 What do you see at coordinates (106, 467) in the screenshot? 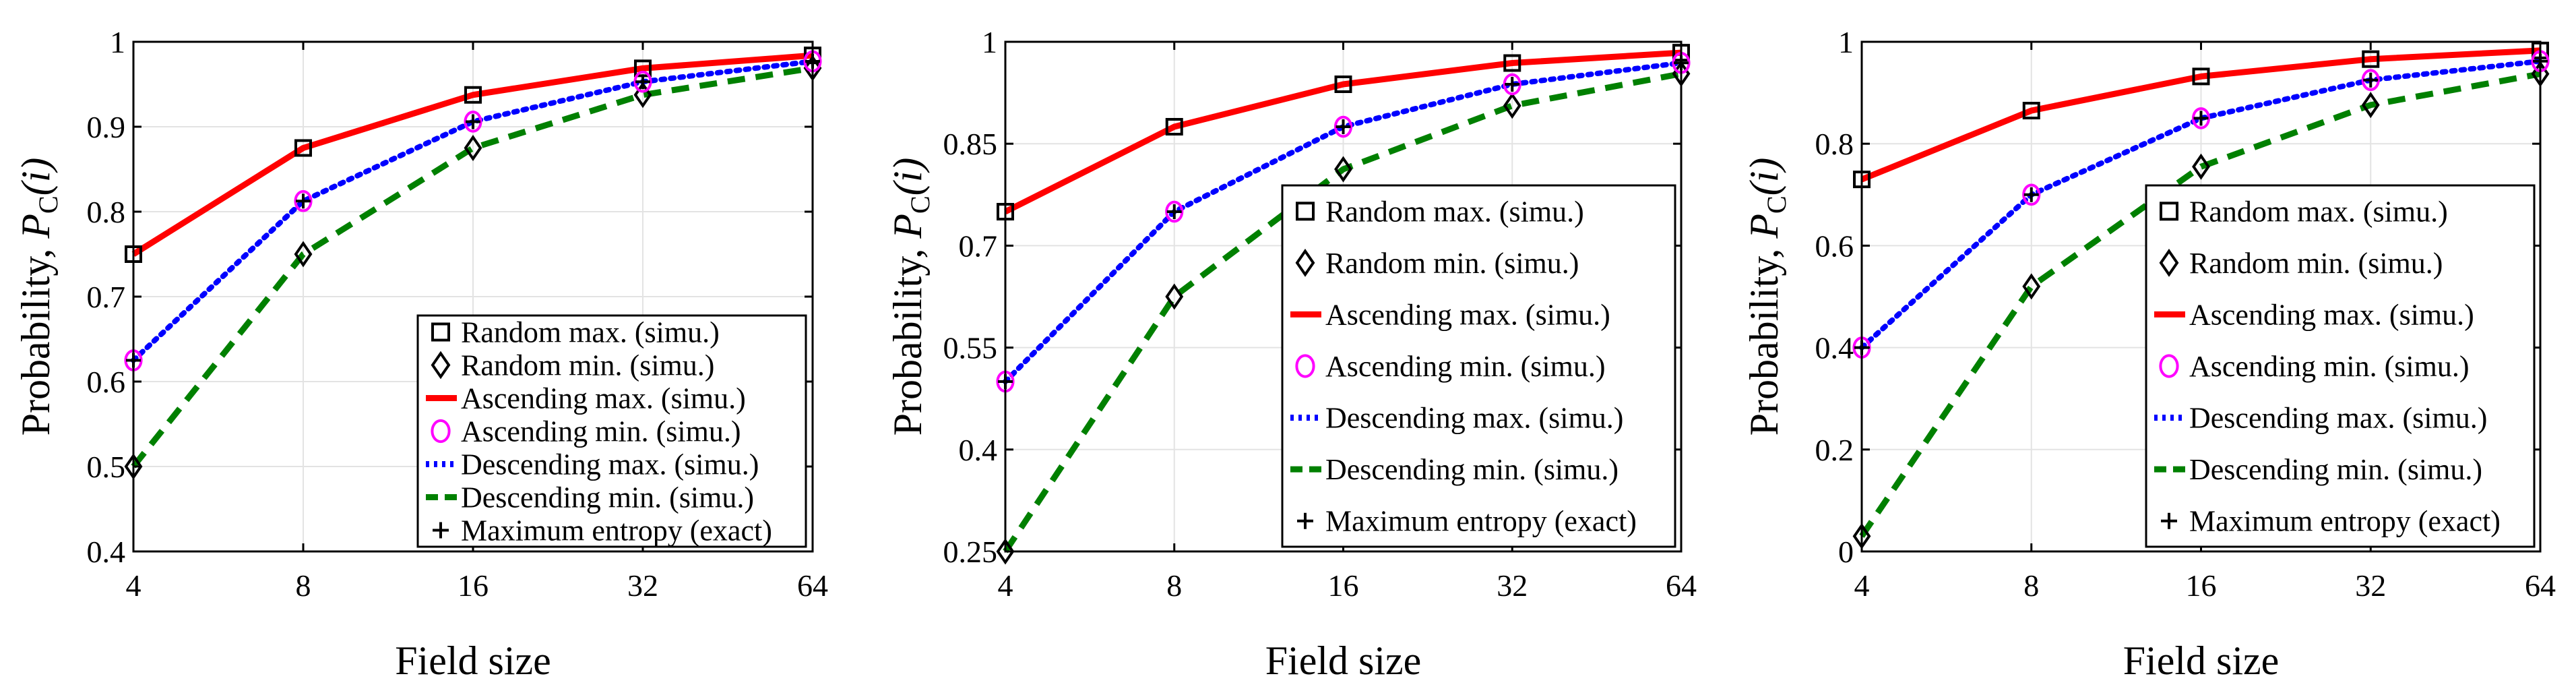
I see `y-tick-label: 0.5` at bounding box center [106, 467].